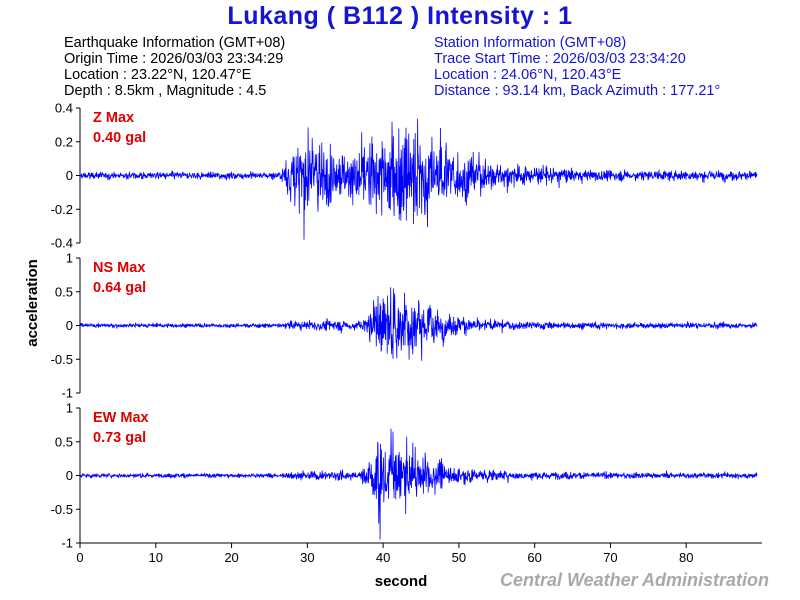 This screenshot has width=800, height=600. Describe the element at coordinates (231, 557) in the screenshot. I see `x-tick-label: 20` at that location.